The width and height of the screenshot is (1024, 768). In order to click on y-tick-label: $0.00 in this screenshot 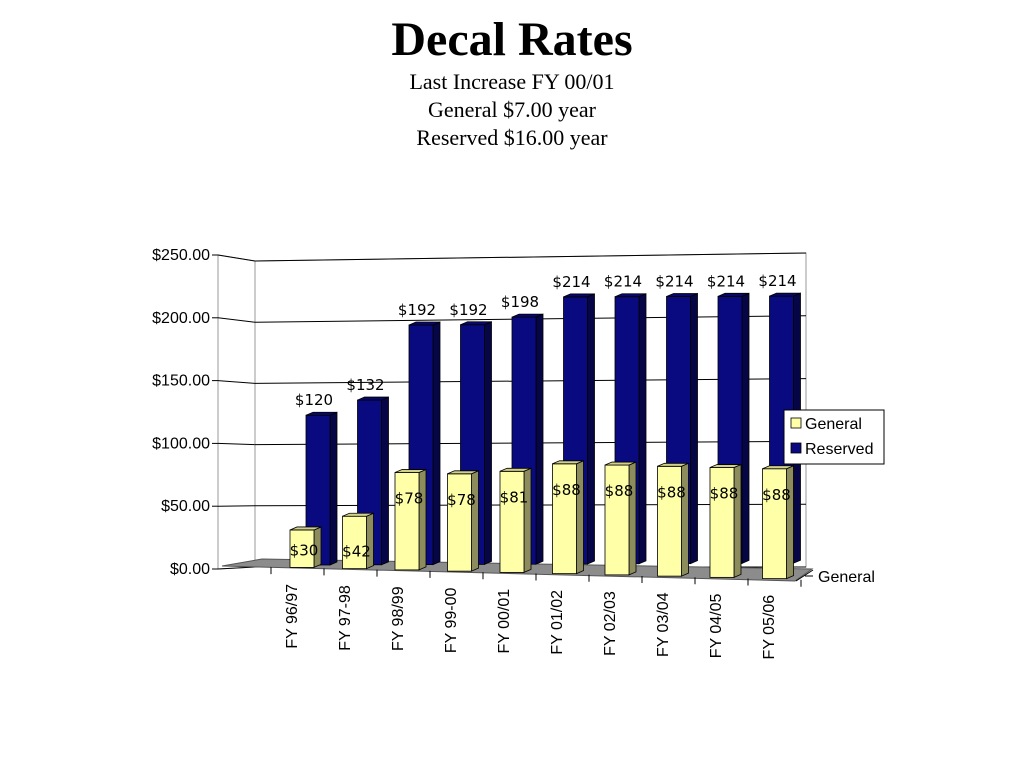, I will do `click(190, 569)`.